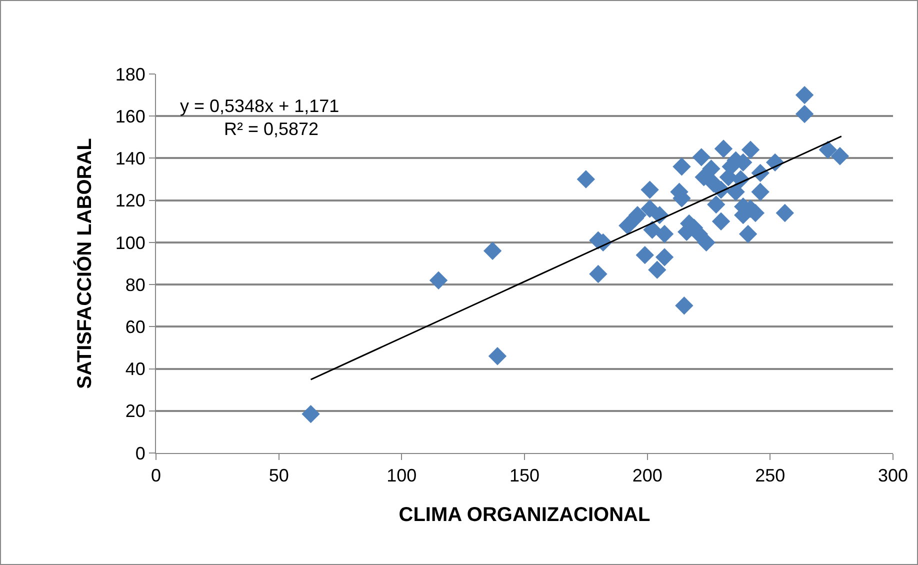 This screenshot has height=565, width=918. Describe the element at coordinates (271, 129) in the screenshot. I see `annotation: R² = 0,5872` at that location.